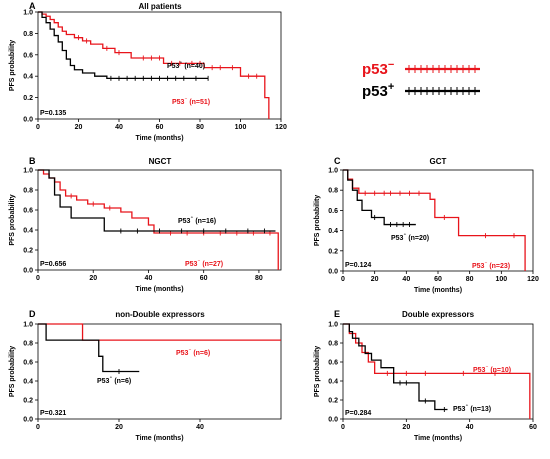 Image resolution: width=550 pixels, height=459 pixels. What do you see at coordinates (358, 413) in the screenshot?
I see `p-value: P=0.284` at bounding box center [358, 413].